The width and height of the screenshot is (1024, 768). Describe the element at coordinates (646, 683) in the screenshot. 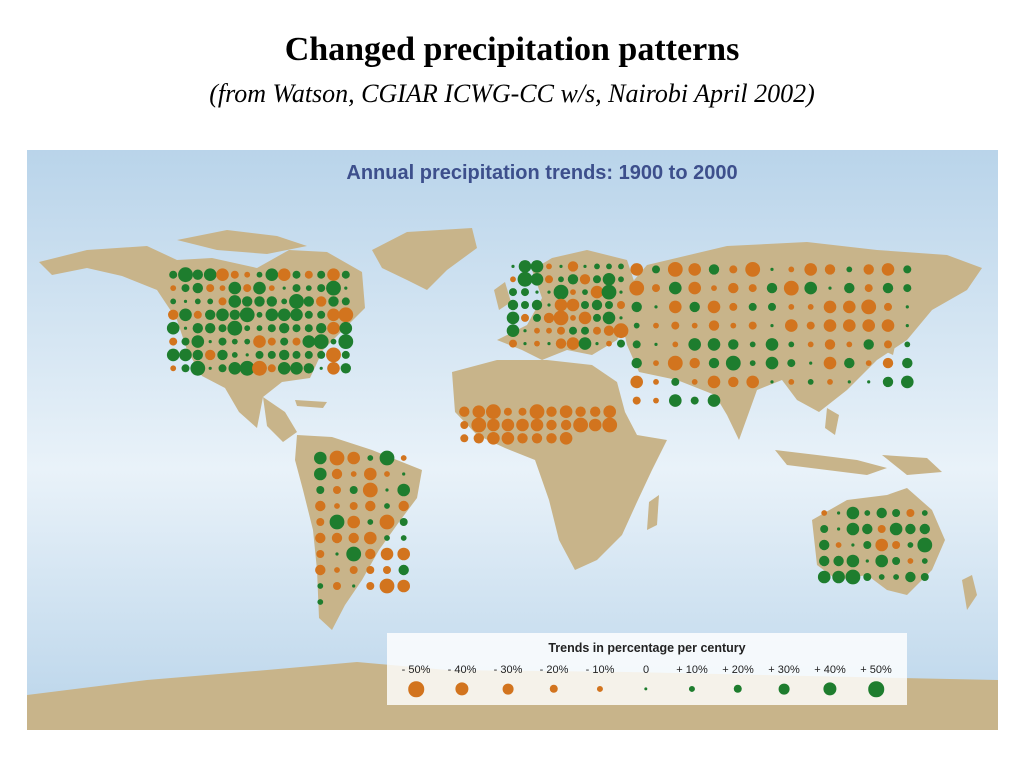

I see `legend-item: 0` at that location.